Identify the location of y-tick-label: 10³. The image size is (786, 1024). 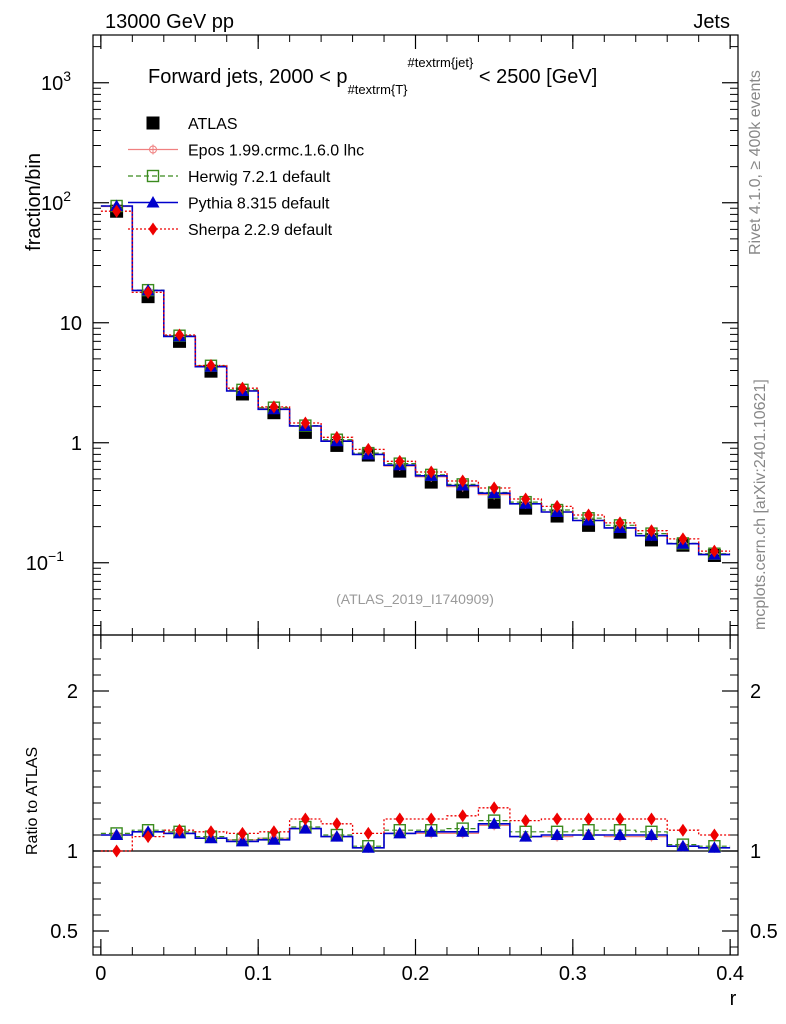
(56, 81).